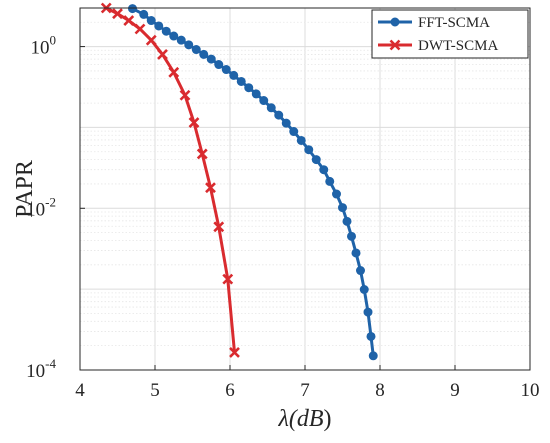  Describe the element at coordinates (287, 419) in the screenshot. I see `x-axis-label-lambda: λ(` at that location.